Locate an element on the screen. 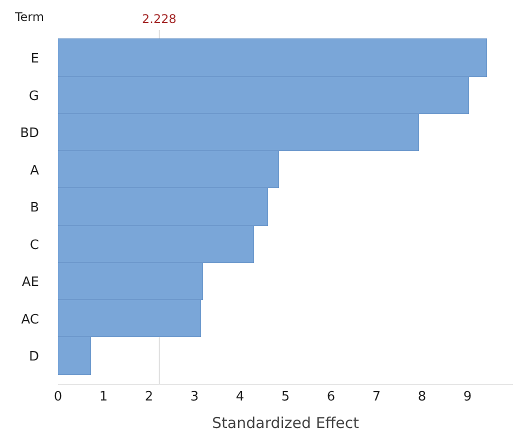  x-tick-label: 7 is located at coordinates (376, 397).